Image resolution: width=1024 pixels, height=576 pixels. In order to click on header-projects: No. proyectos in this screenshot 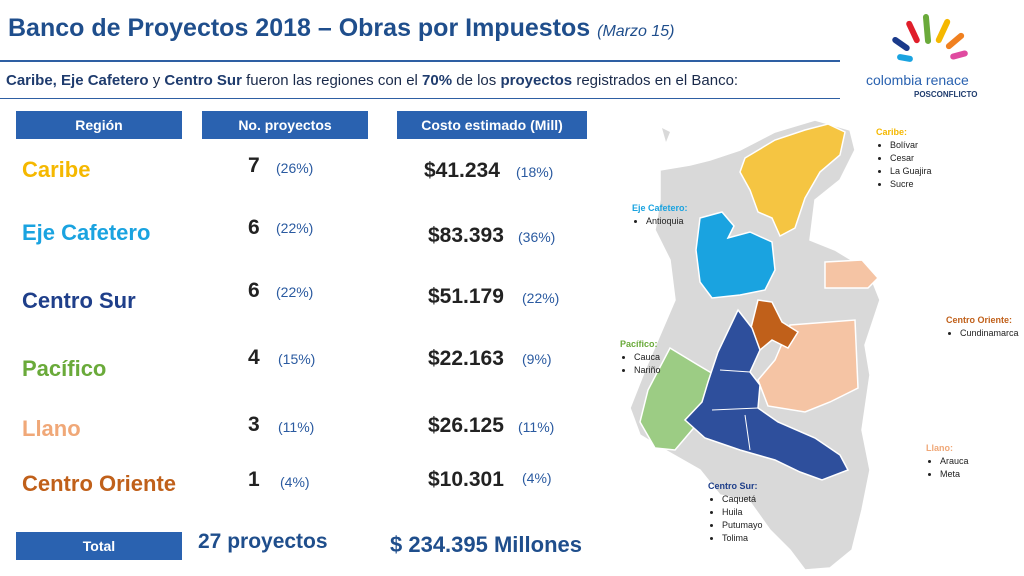, I will do `click(285, 125)`.